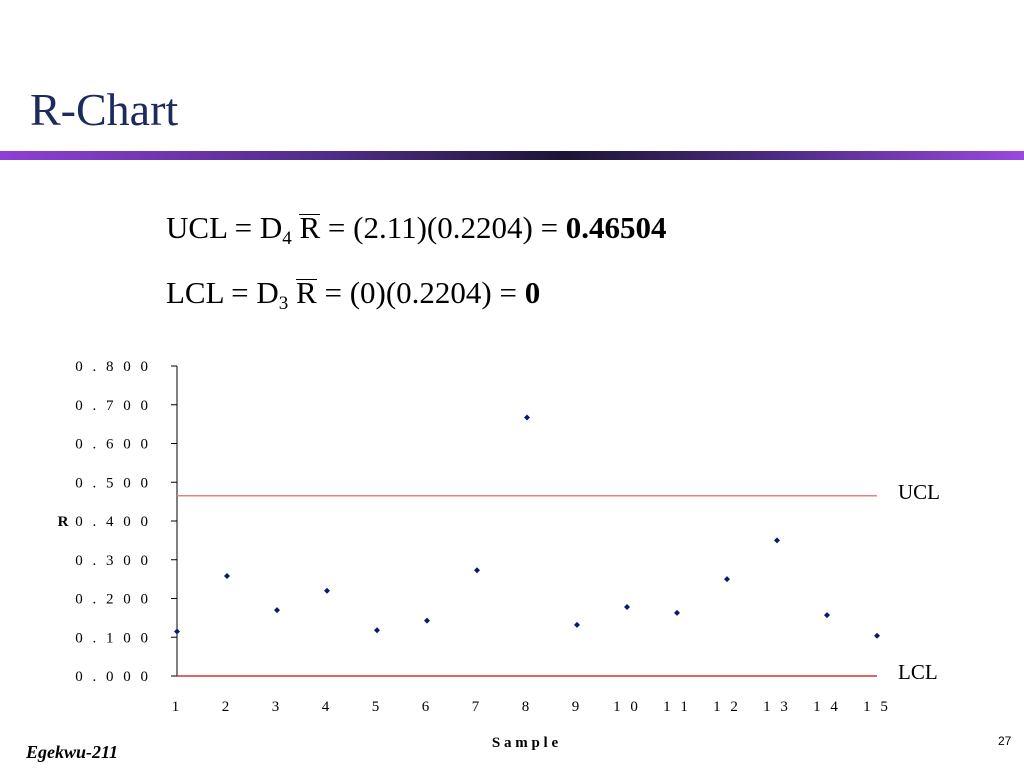 This screenshot has width=1024, height=768. What do you see at coordinates (727, 707) in the screenshot?
I see `x-tick-label: 1 2` at bounding box center [727, 707].